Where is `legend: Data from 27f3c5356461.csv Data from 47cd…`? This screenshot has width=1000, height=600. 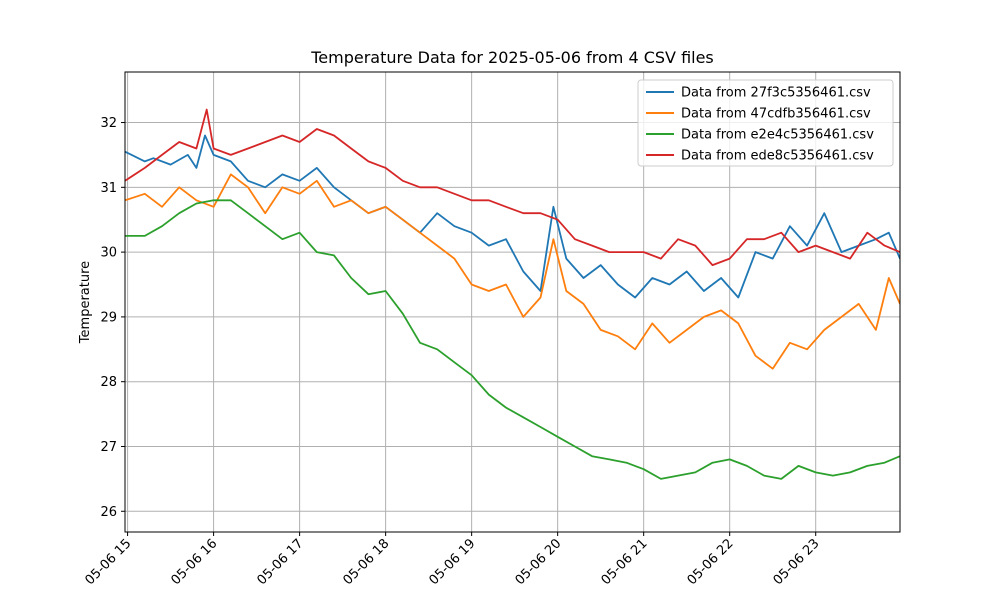
legend: Data from 27f3c5356461.csv Data from 47cd… is located at coordinates (765, 123).